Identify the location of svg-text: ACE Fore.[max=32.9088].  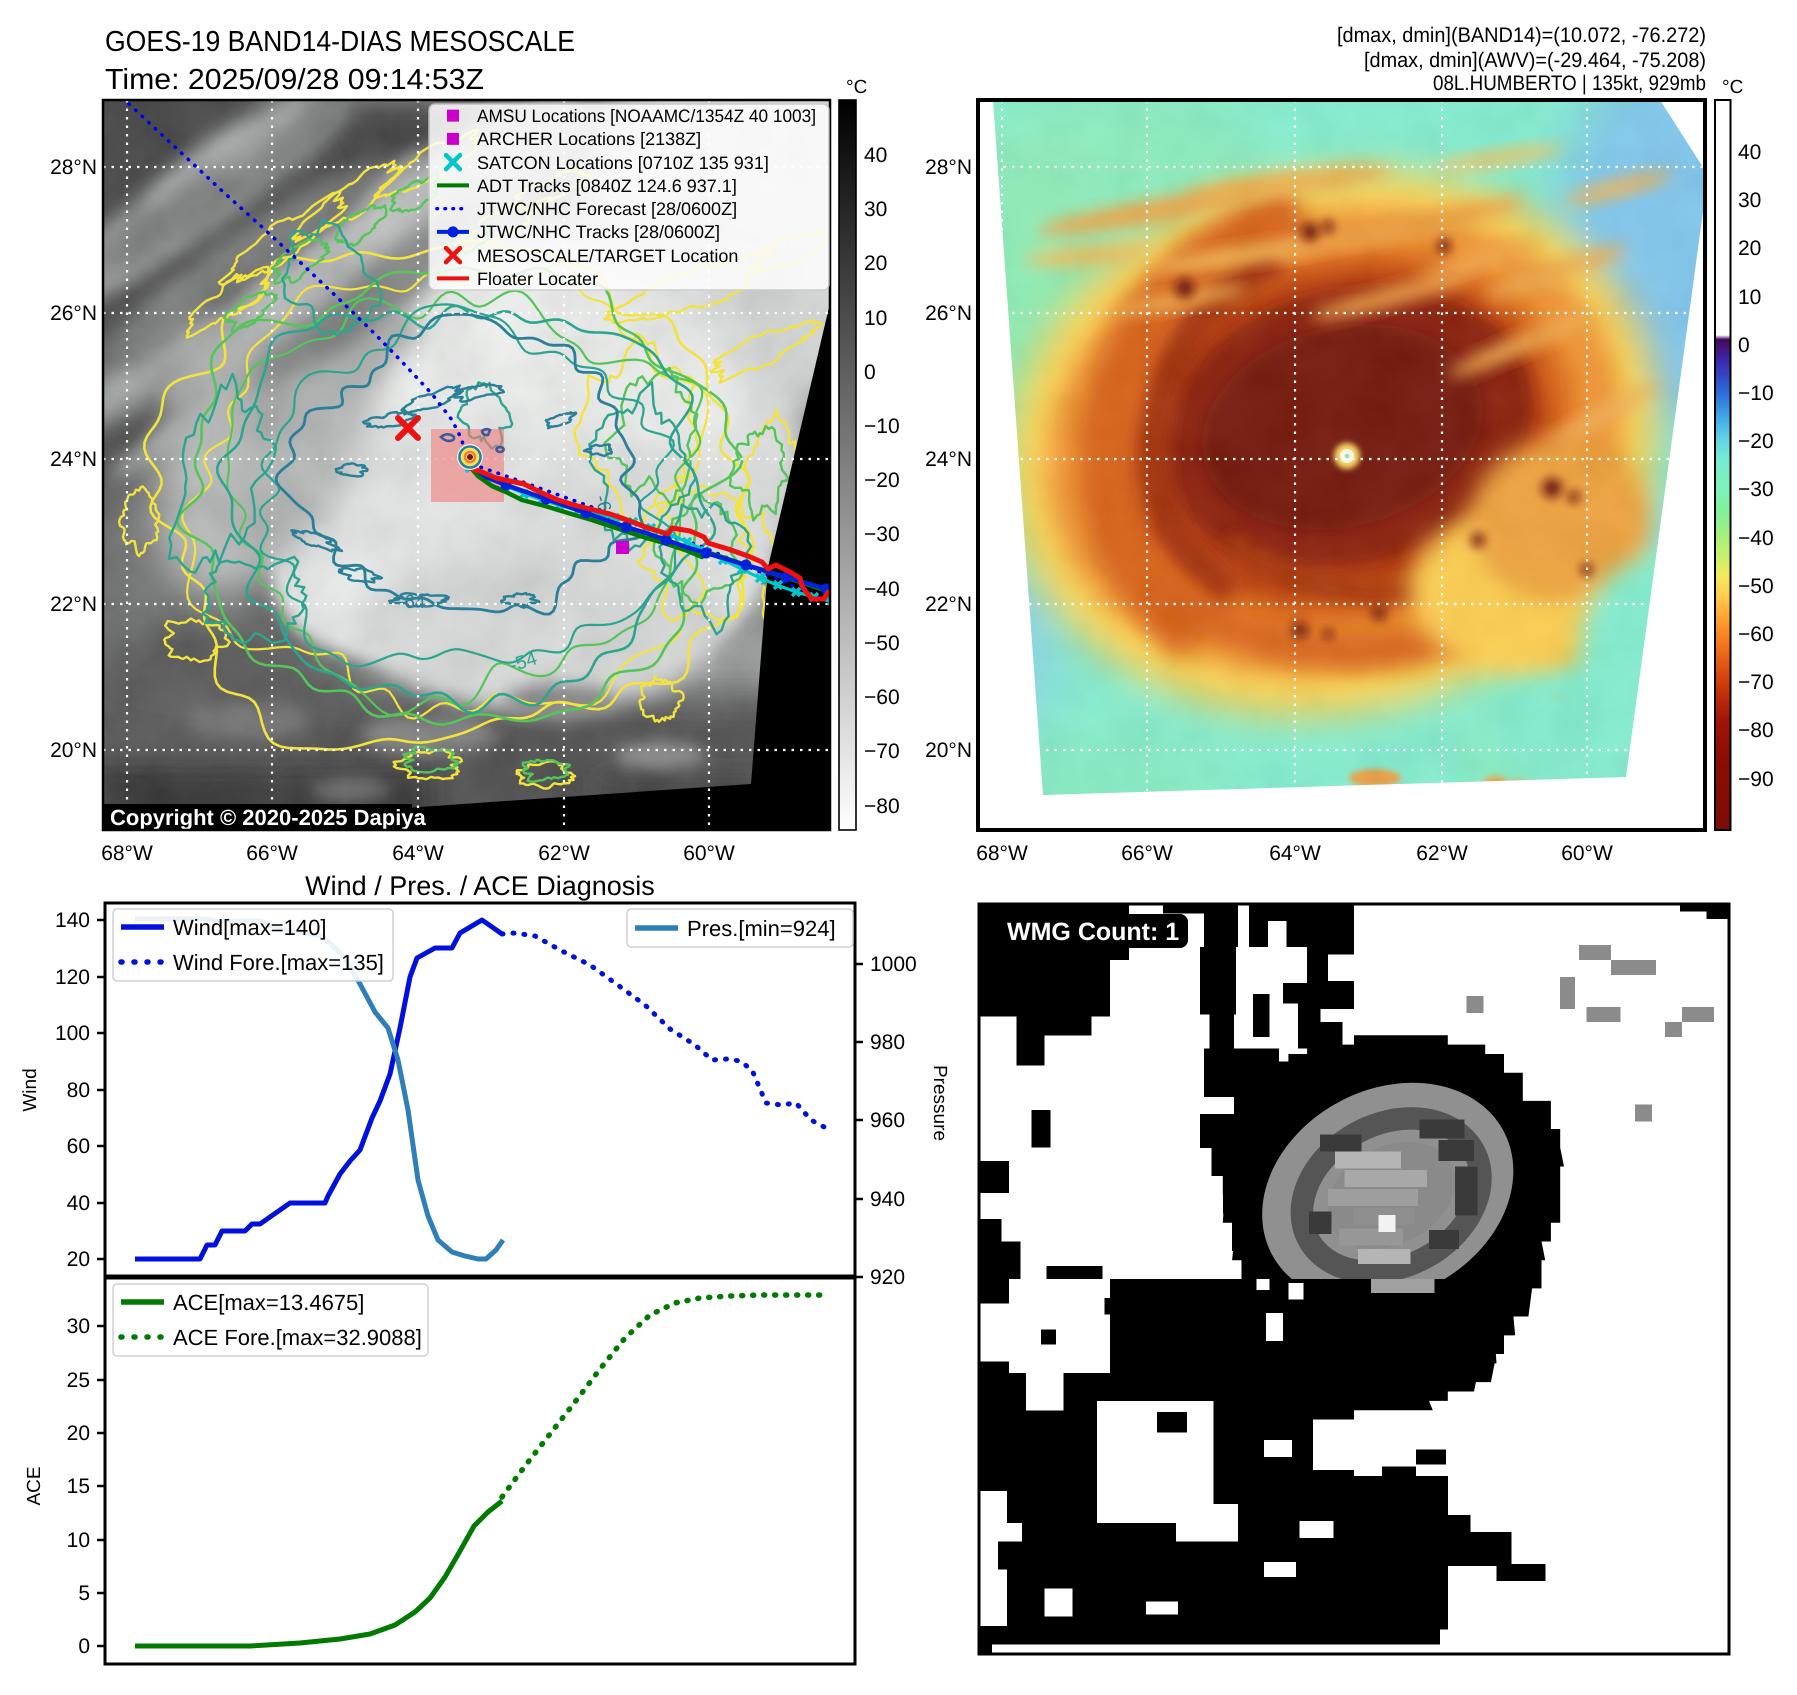
(297, 1337).